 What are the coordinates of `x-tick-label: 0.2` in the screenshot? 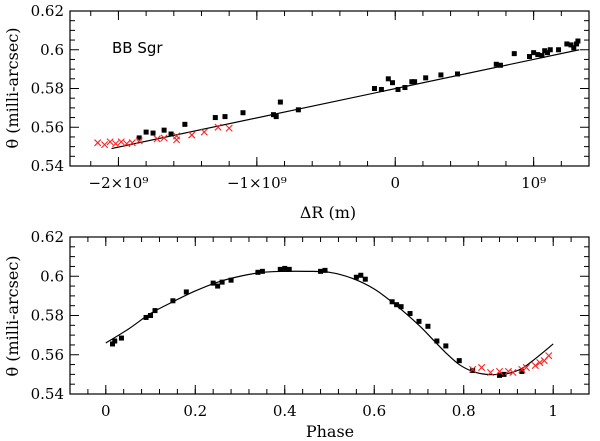 It's located at (195, 411).